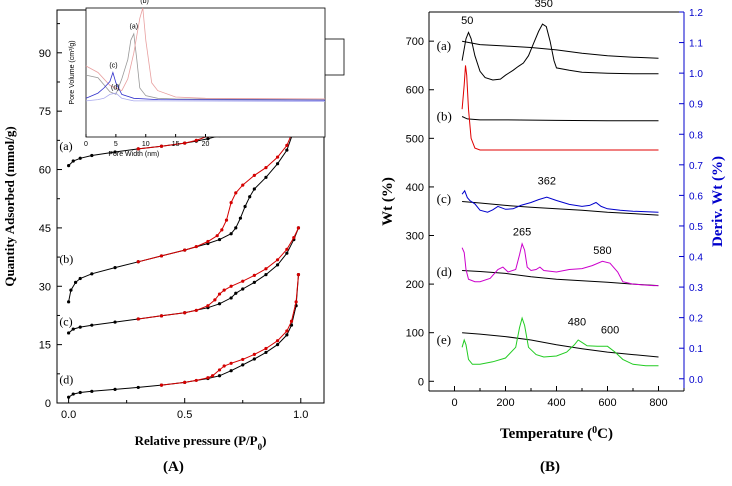  Describe the element at coordinates (415, 285) in the screenshot. I see `y-tick-label-b: 200` at that location.